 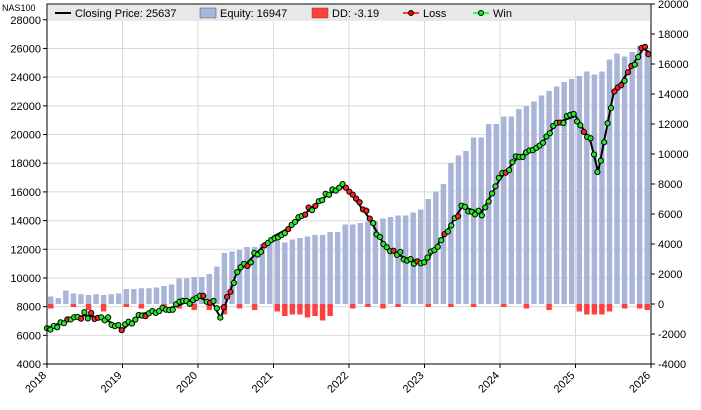 I want to click on legend-label-loss: Loss, so click(x=435, y=14).